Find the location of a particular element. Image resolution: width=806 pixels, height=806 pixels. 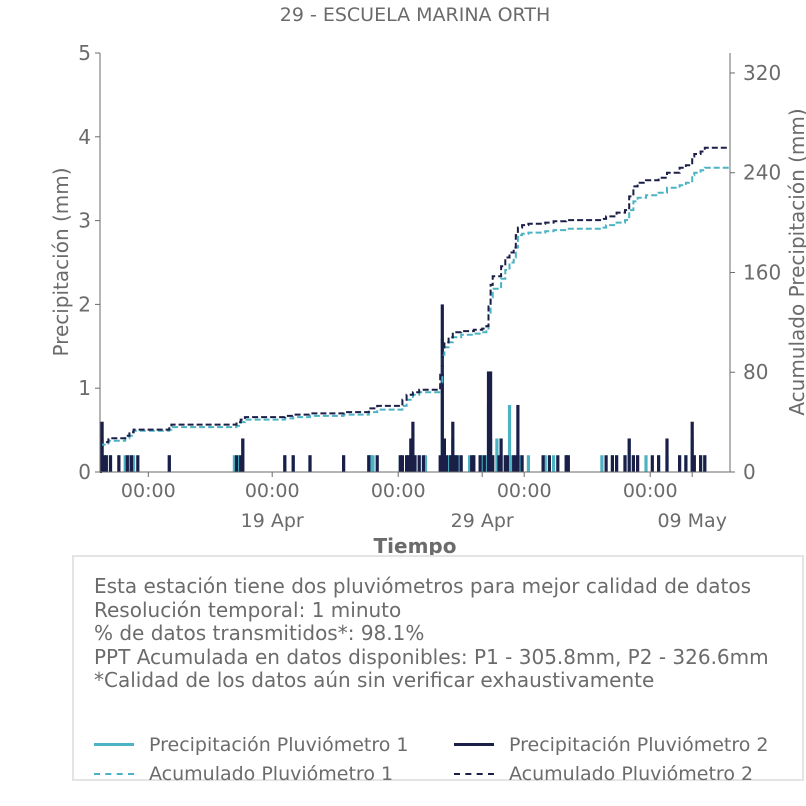

y-tick-label: 5 is located at coordinates (84, 53).